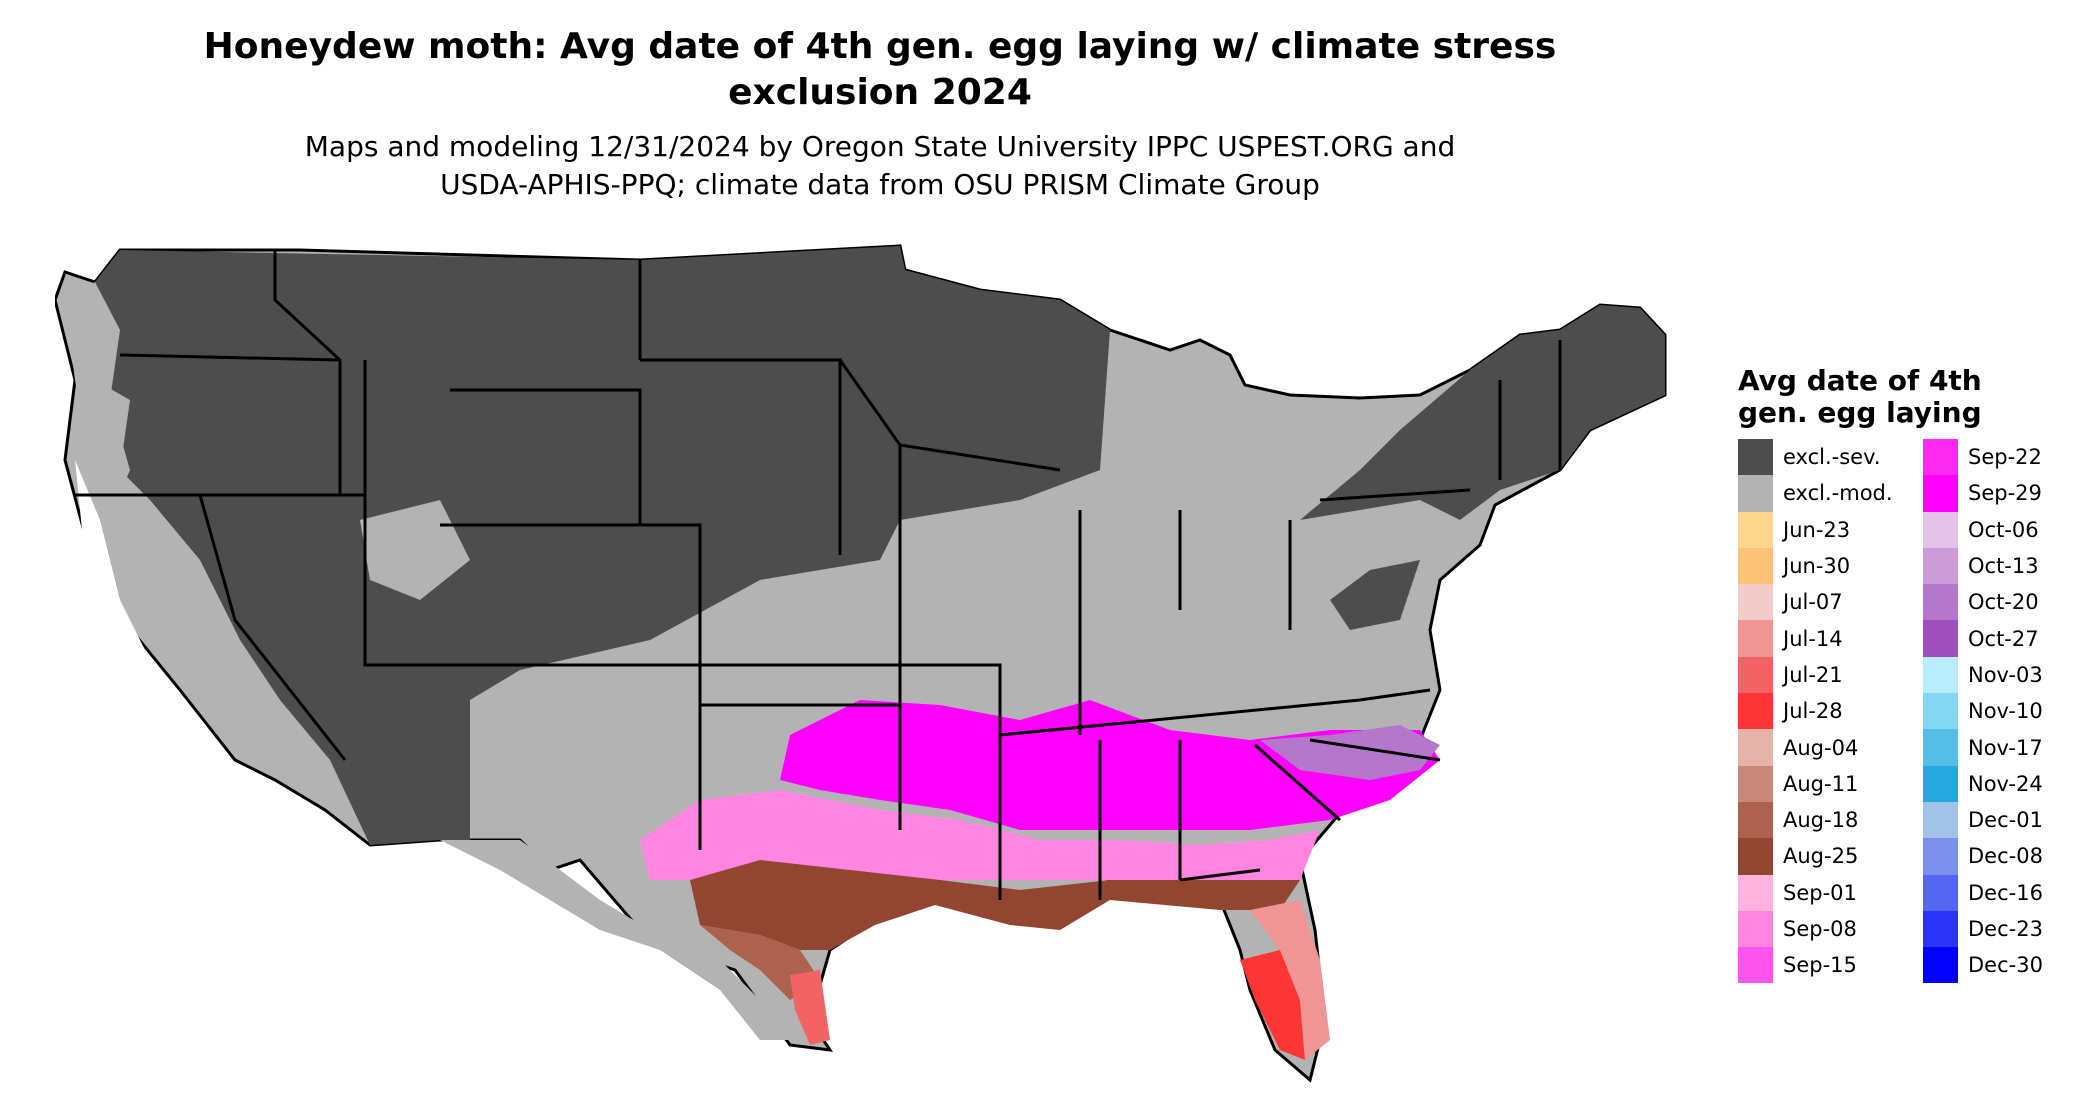 This screenshot has width=2100, height=1116. What do you see at coordinates (1821, 747) in the screenshot?
I see `legend-label: Aug-04` at bounding box center [1821, 747].